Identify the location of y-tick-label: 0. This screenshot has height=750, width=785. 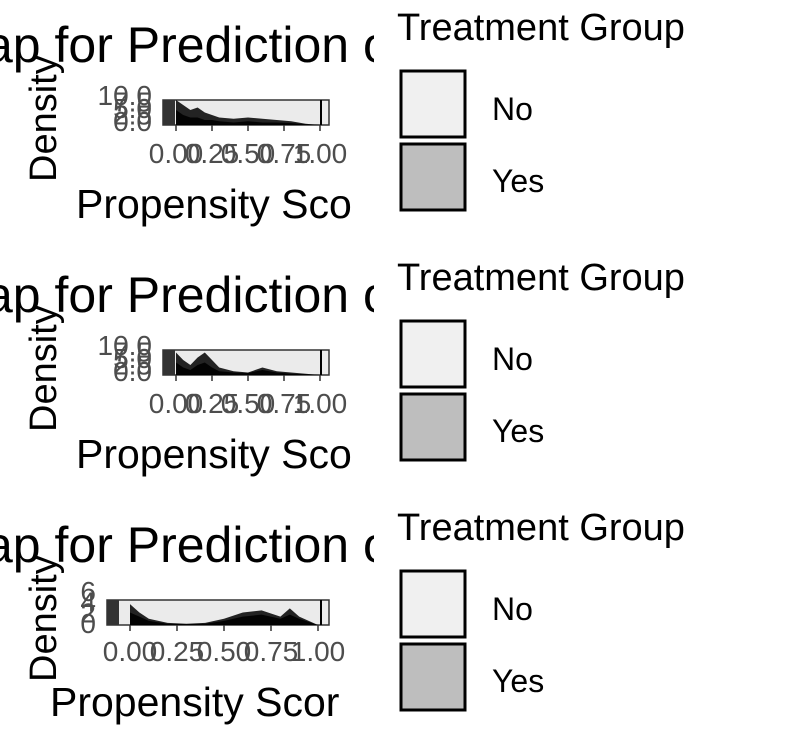
(88, 623).